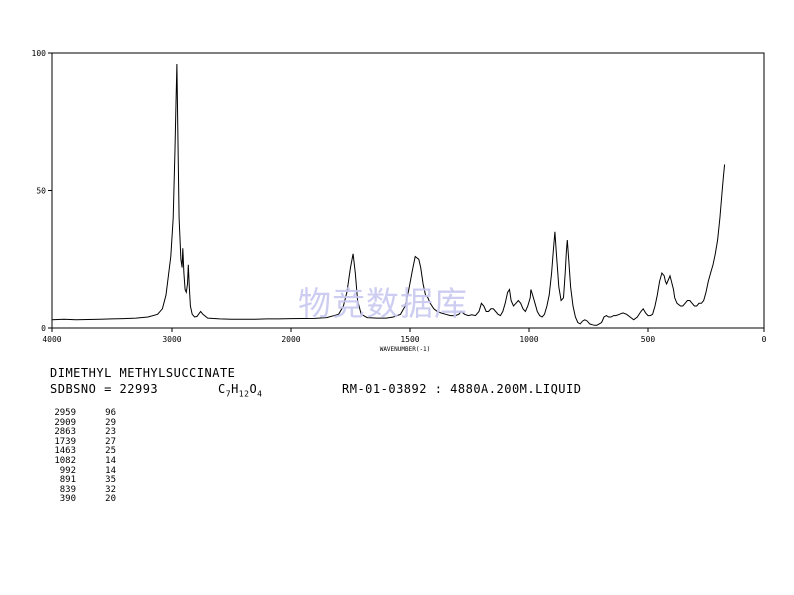 This screenshot has height=595, width=794. Describe the element at coordinates (83, 442) in the screenshot. I see `peak-row: 1739 27` at that location.